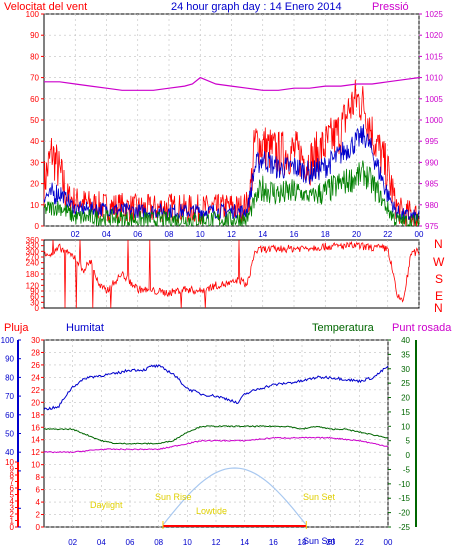 The width and height of the screenshot is (465, 555). Describe the element at coordinates (33, 274) in the screenshot. I see `p2-tick-label: 180` at that location.